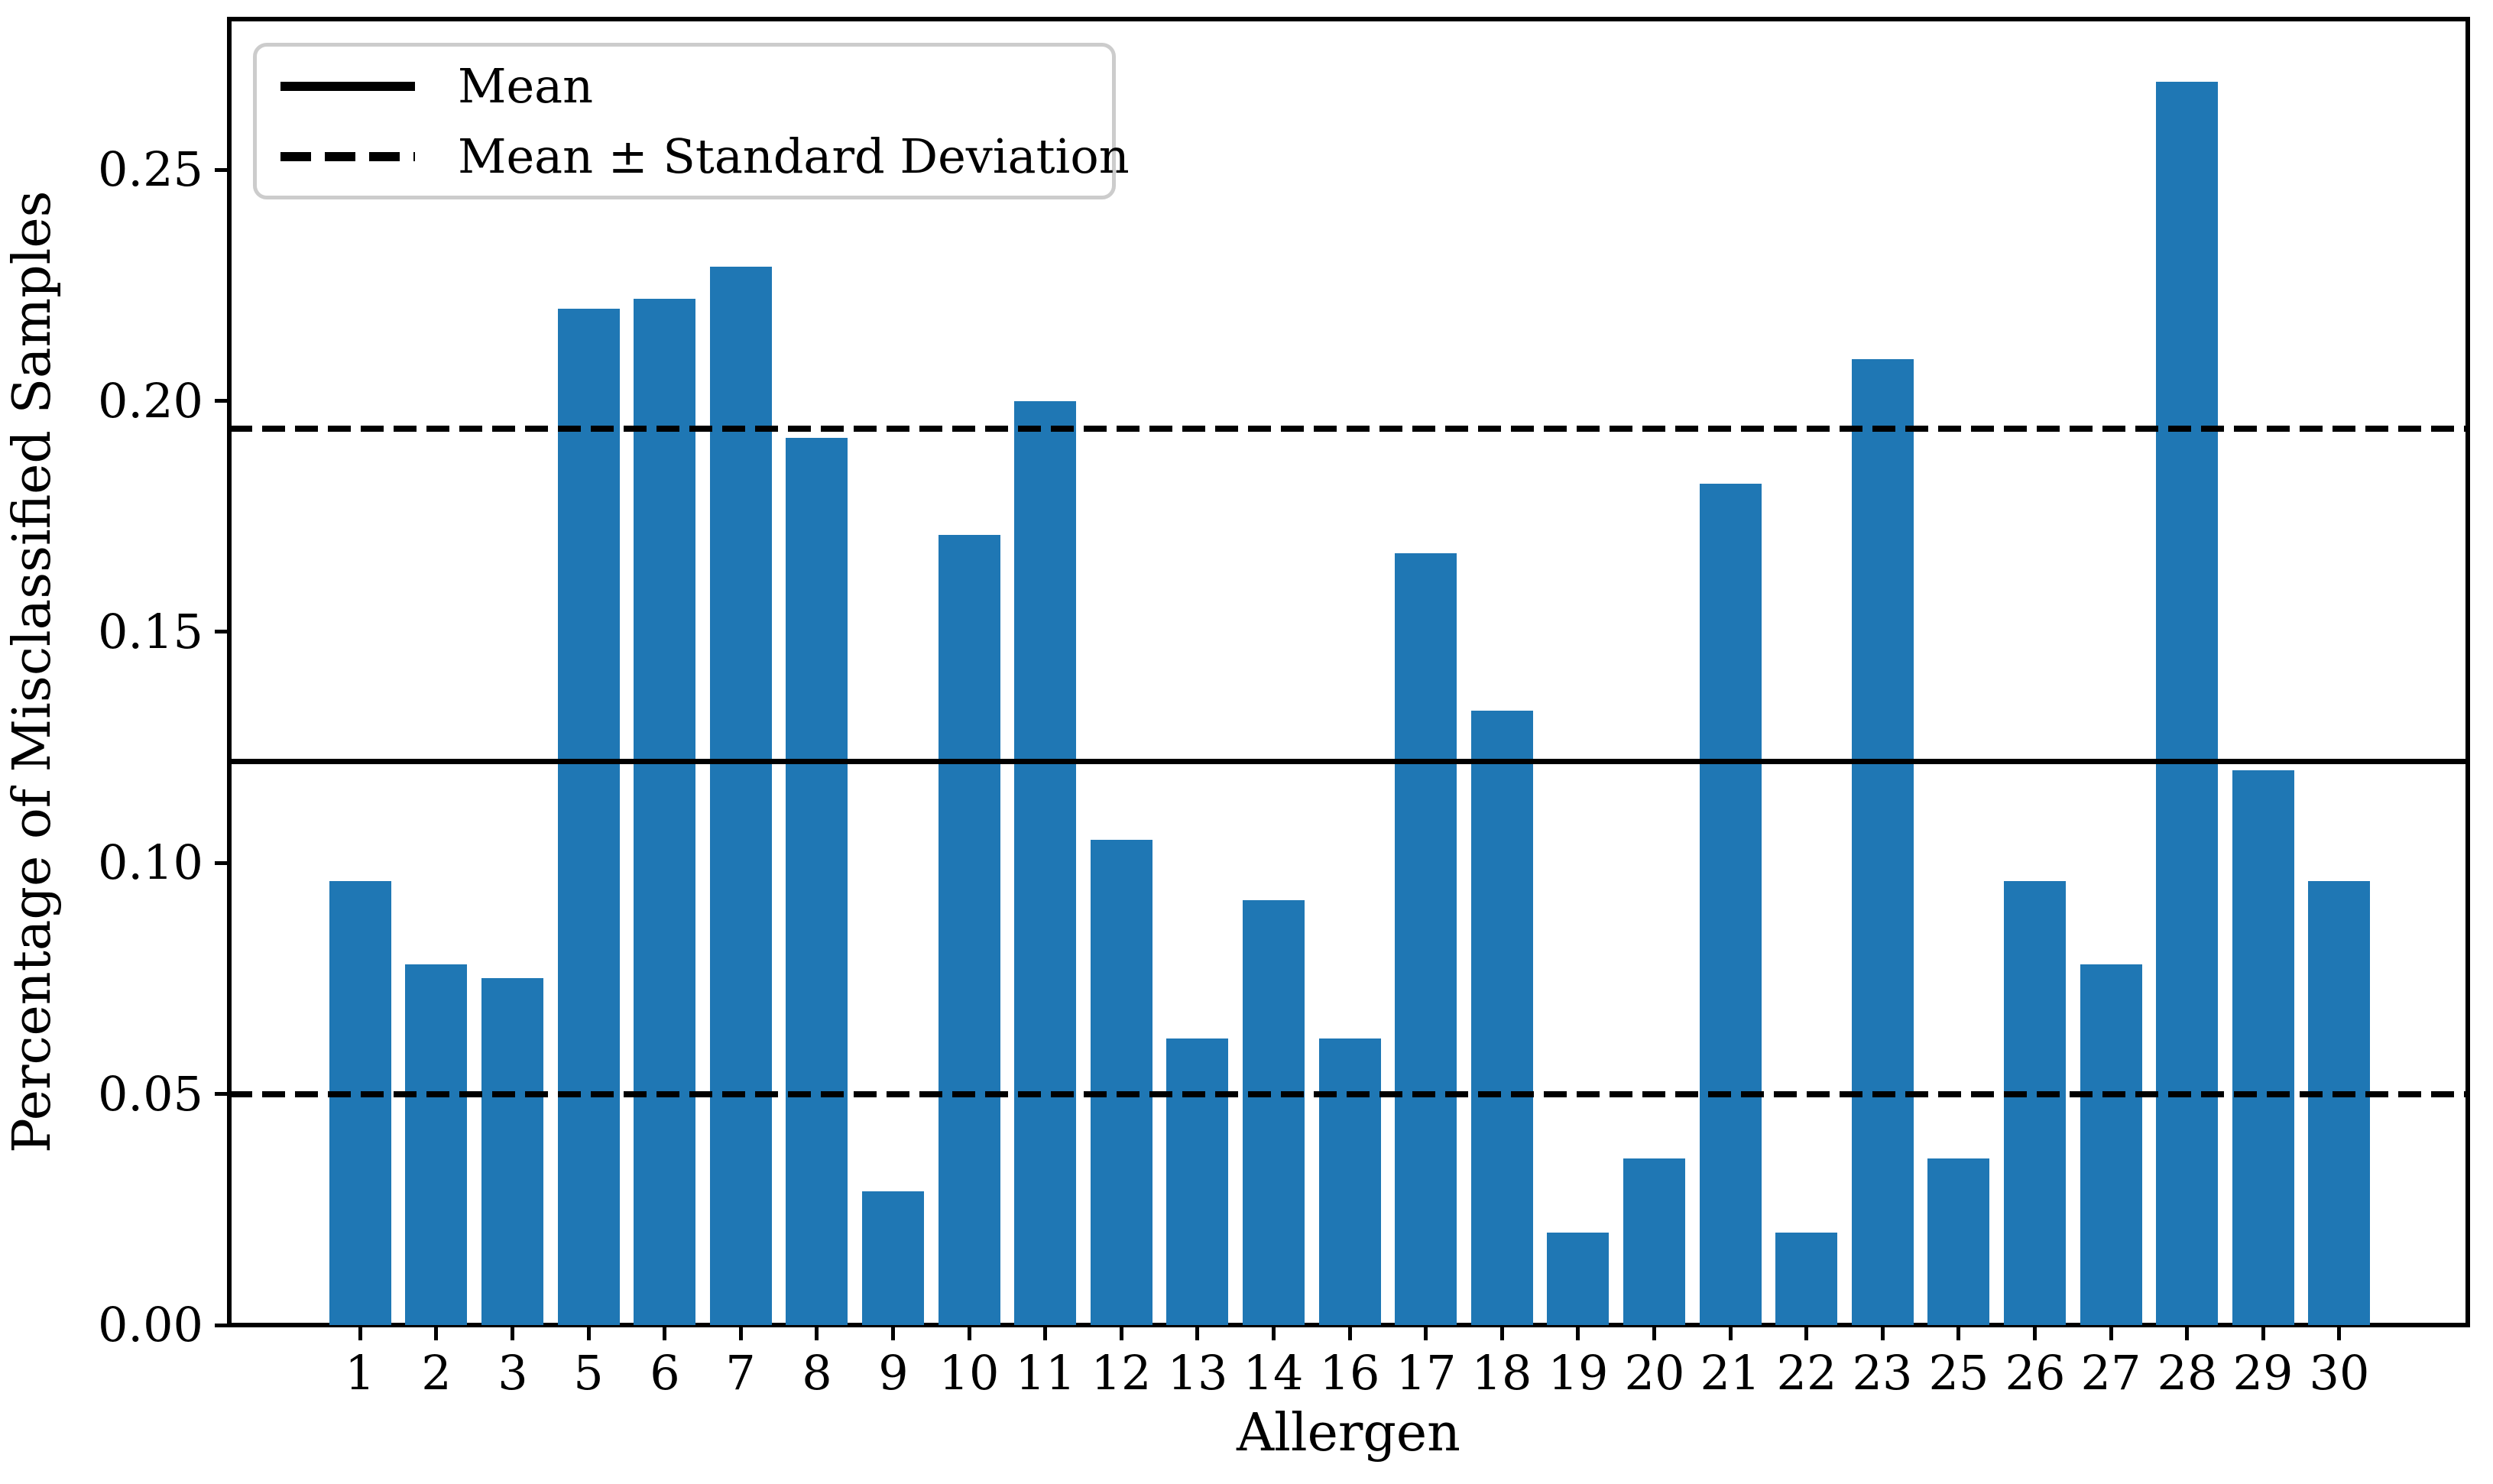 The height and width of the screenshot is (1484, 2493). I want to click on x-tick-label-9: 9, so click(893, 1373).